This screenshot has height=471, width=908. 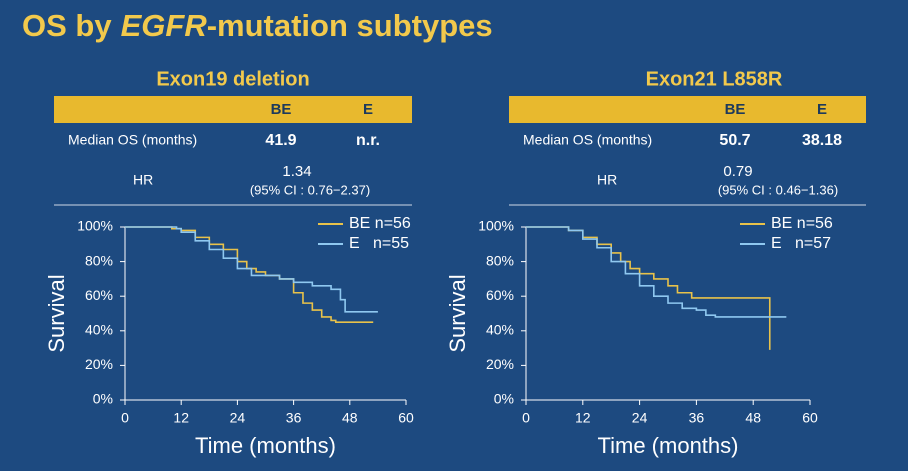 What do you see at coordinates (822, 140) in the screenshot?
I see `median-value: 38.18` at bounding box center [822, 140].